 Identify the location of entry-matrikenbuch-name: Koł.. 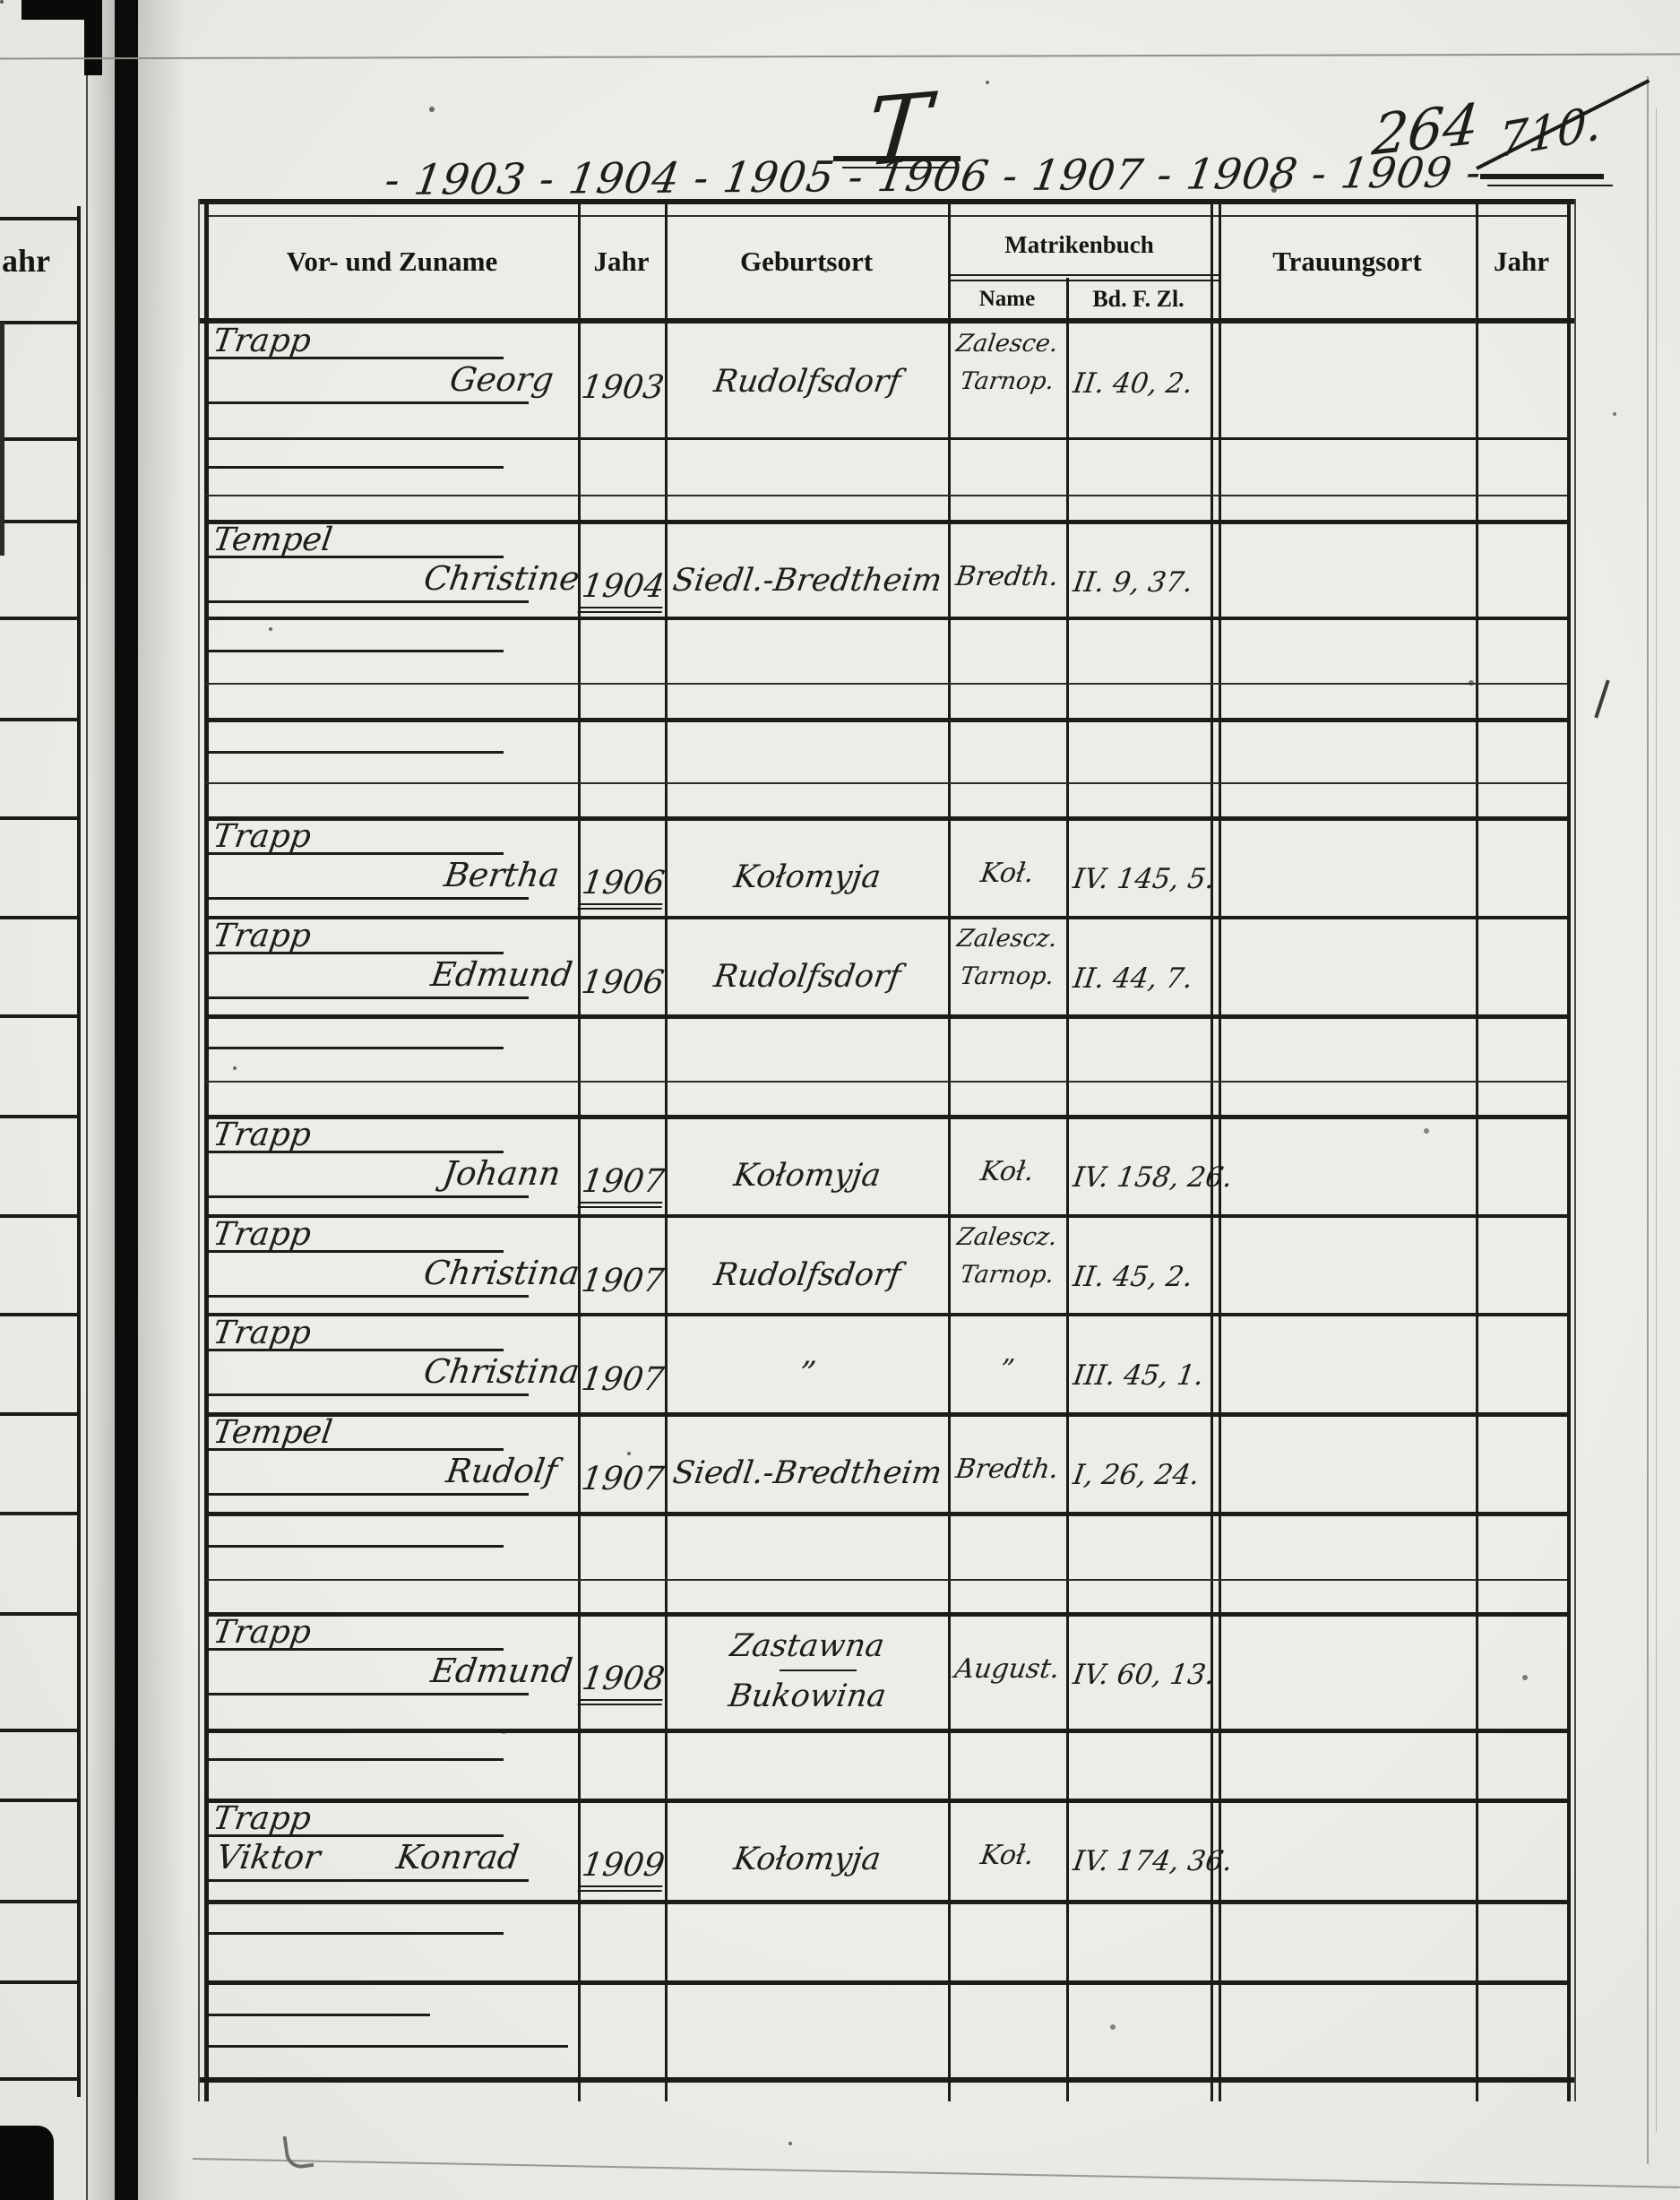
(1007, 874).